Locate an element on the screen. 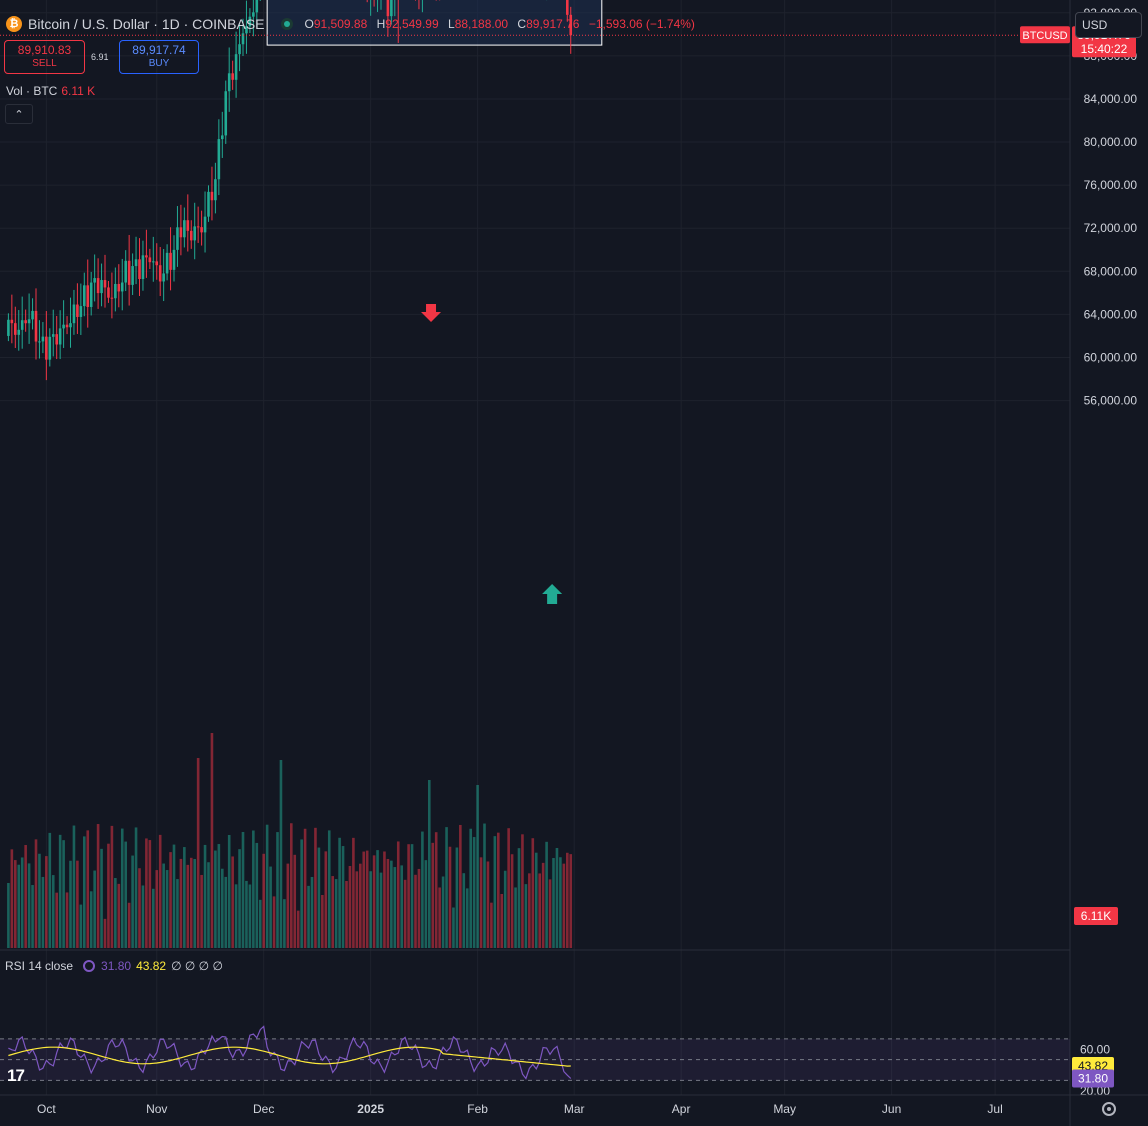 Image resolution: width=1148 pixels, height=1126 pixels. tradingview-logo-icon: 17 is located at coordinates (16, 1075).